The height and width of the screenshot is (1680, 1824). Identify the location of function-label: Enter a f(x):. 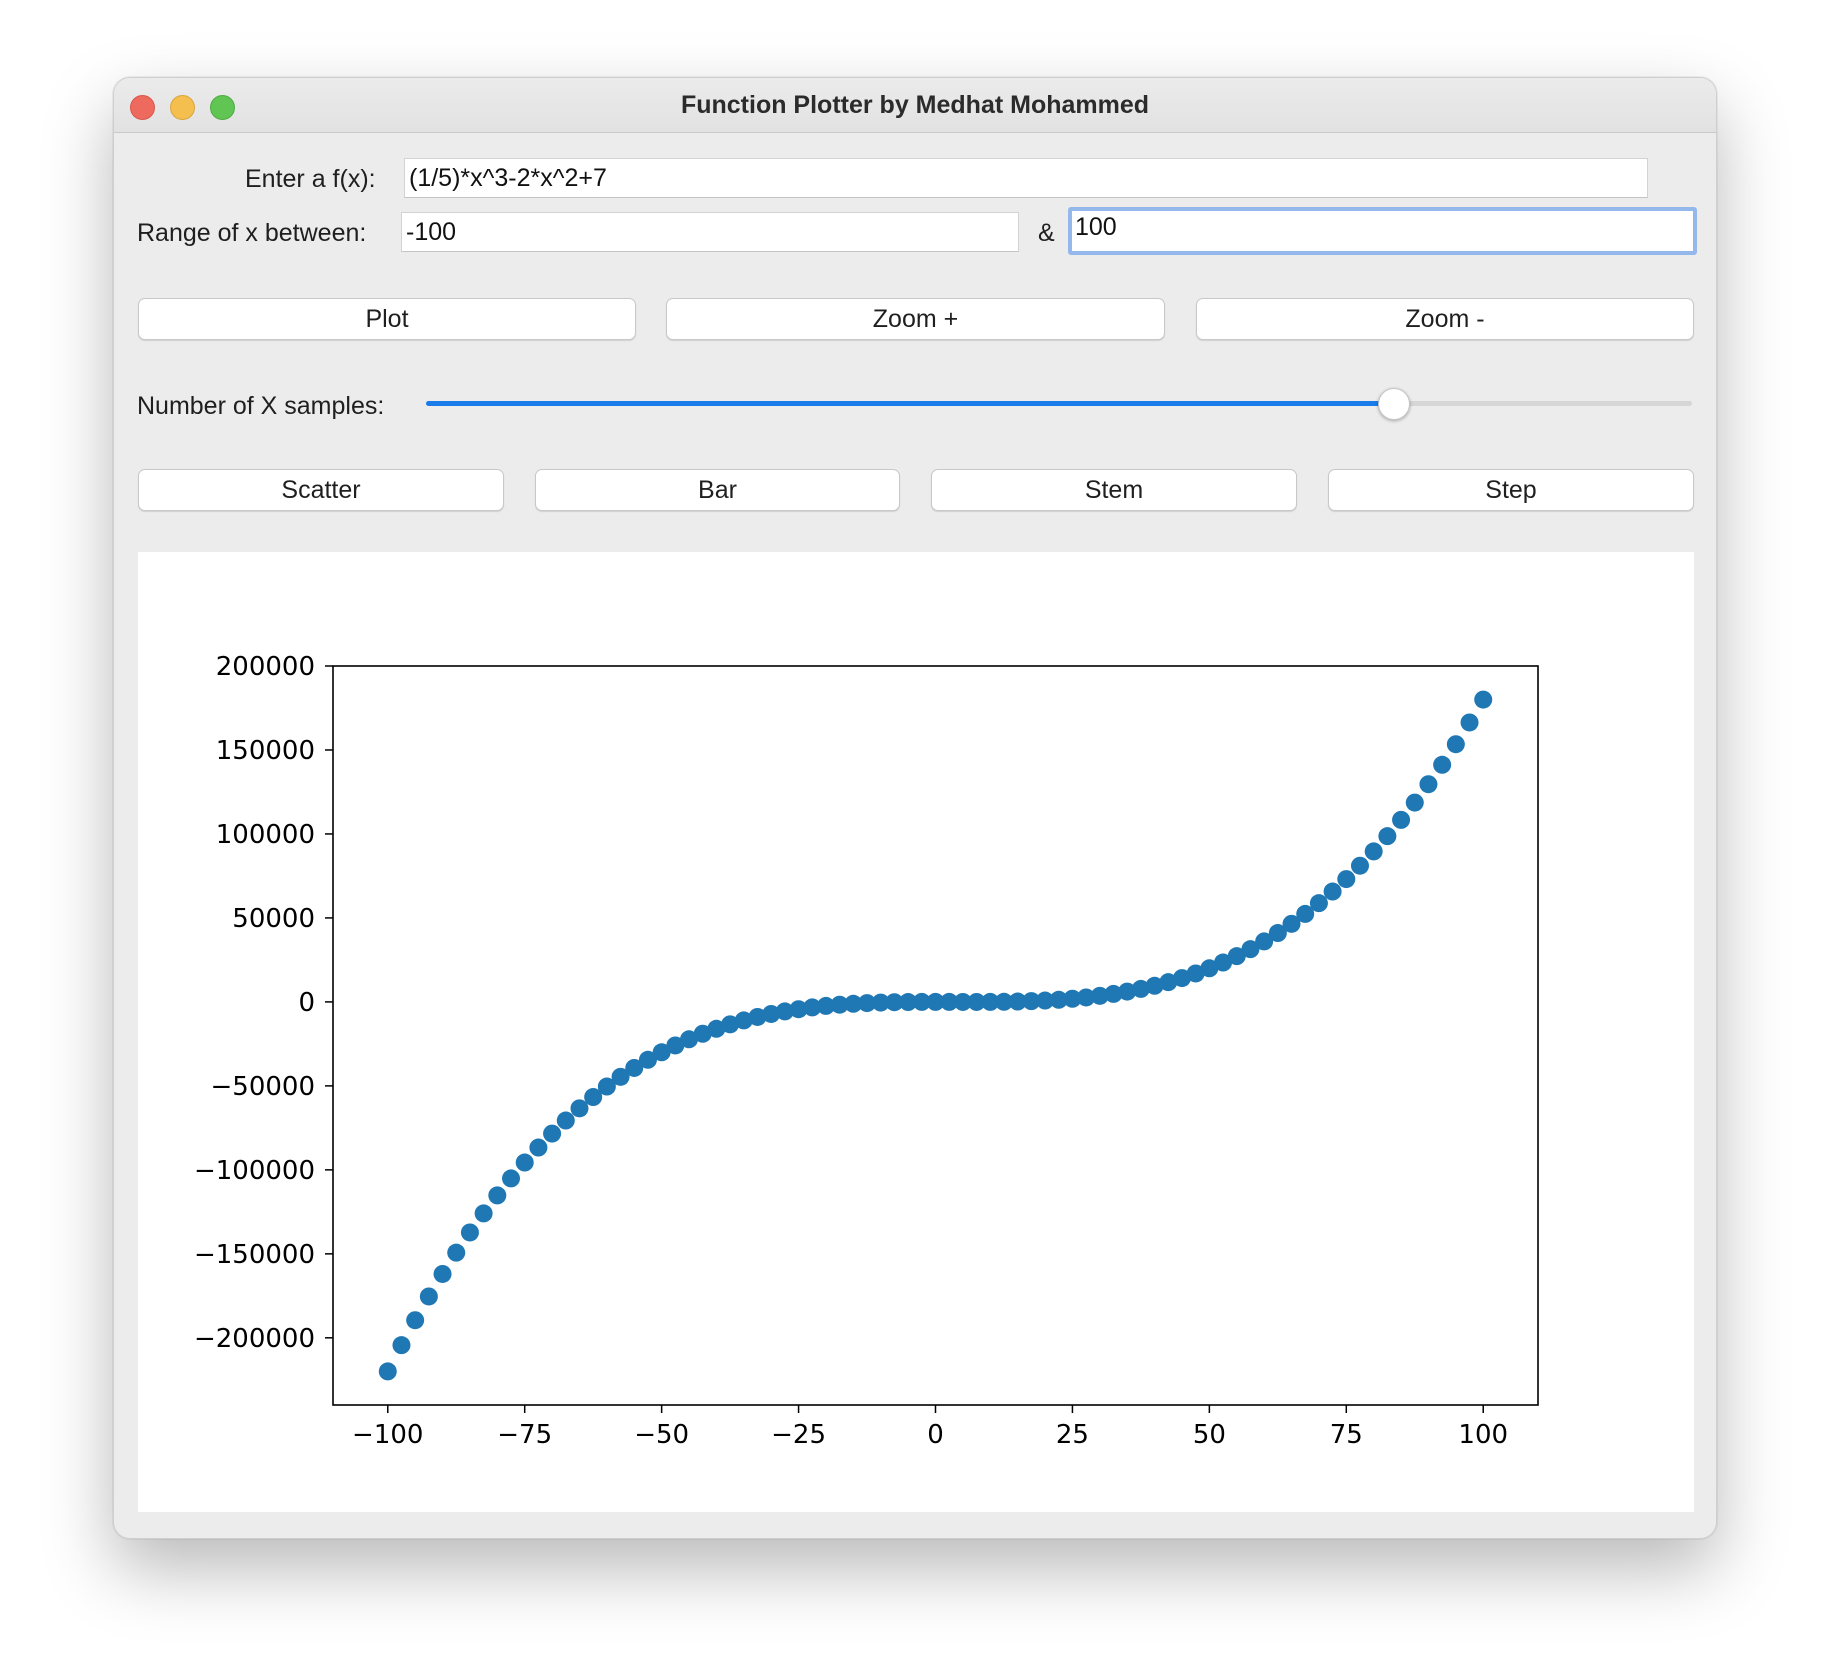
(310, 179).